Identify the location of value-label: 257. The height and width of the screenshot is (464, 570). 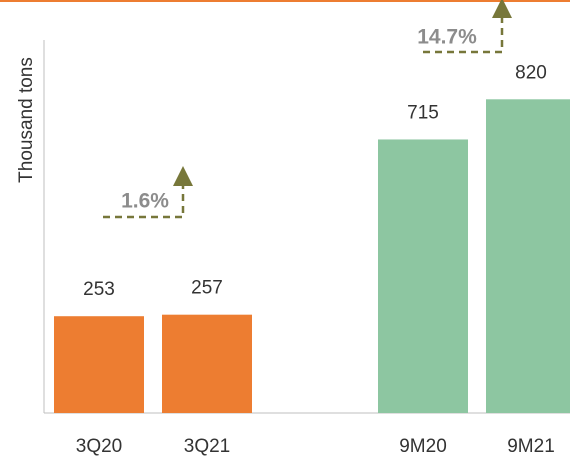
(207, 288).